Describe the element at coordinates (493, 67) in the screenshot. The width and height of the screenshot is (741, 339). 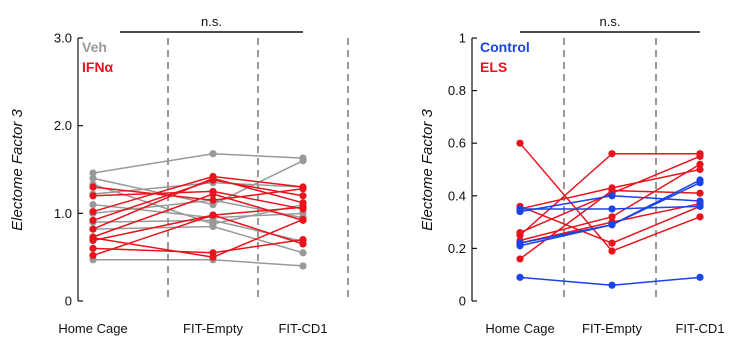
I see `legend-entry: ELS` at that location.